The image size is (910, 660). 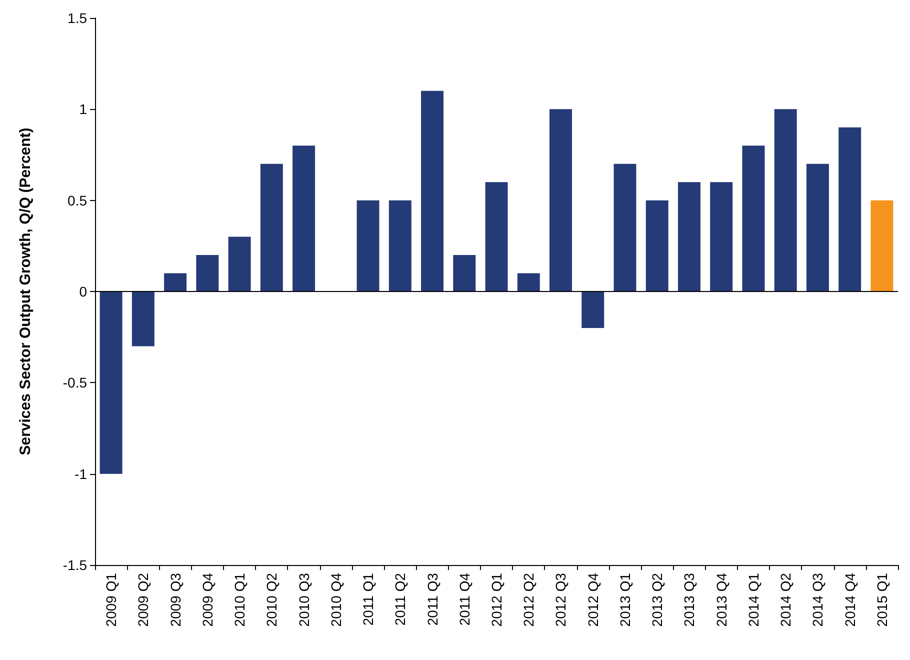 I want to click on x-tick-label: 2015 Q1, so click(x=882, y=599).